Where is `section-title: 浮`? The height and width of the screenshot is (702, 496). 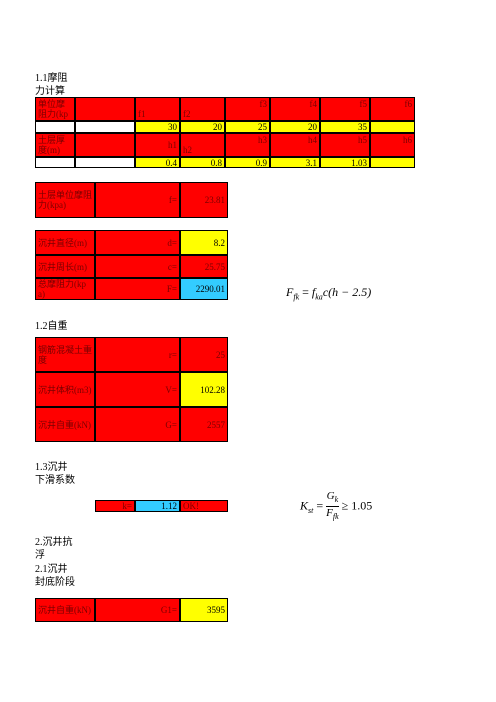 section-title: 浮 is located at coordinates (40, 555).